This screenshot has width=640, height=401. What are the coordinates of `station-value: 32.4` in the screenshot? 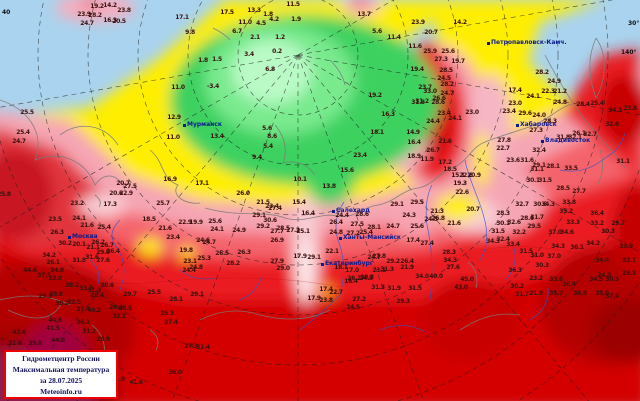 It's located at (539, 150).